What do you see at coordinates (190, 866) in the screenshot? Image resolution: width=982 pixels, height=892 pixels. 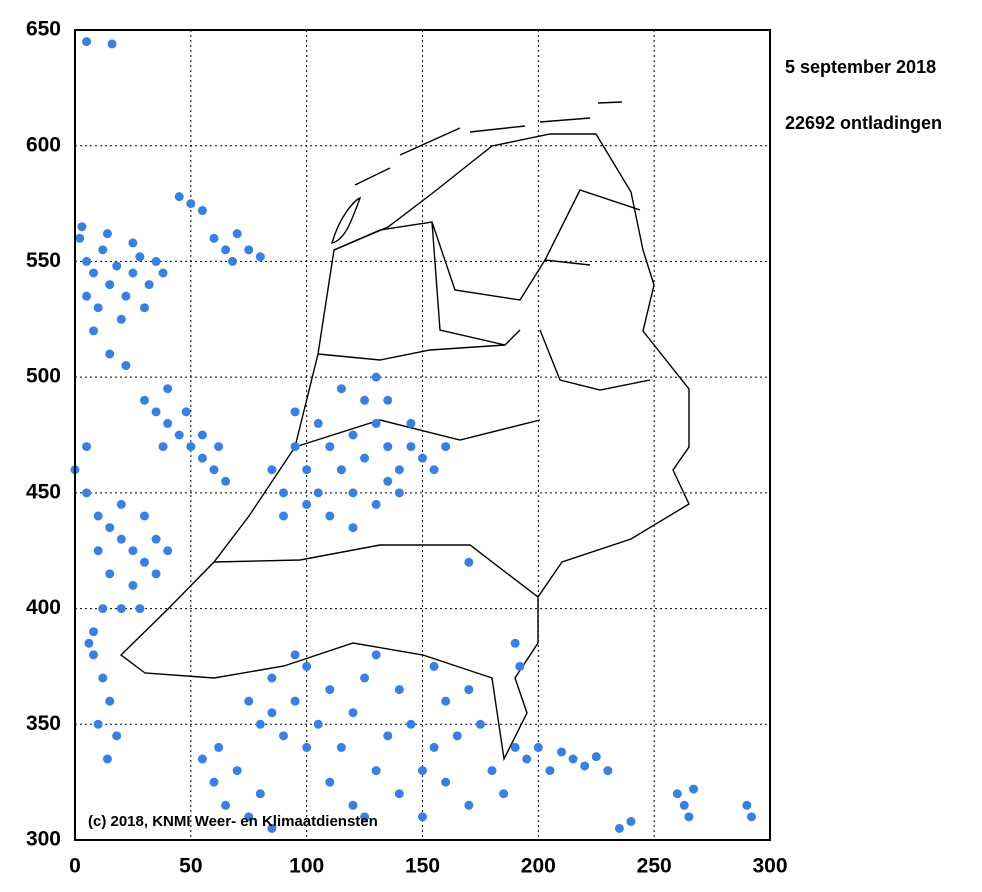 I see `x-tick-label: 50` at bounding box center [190, 866].